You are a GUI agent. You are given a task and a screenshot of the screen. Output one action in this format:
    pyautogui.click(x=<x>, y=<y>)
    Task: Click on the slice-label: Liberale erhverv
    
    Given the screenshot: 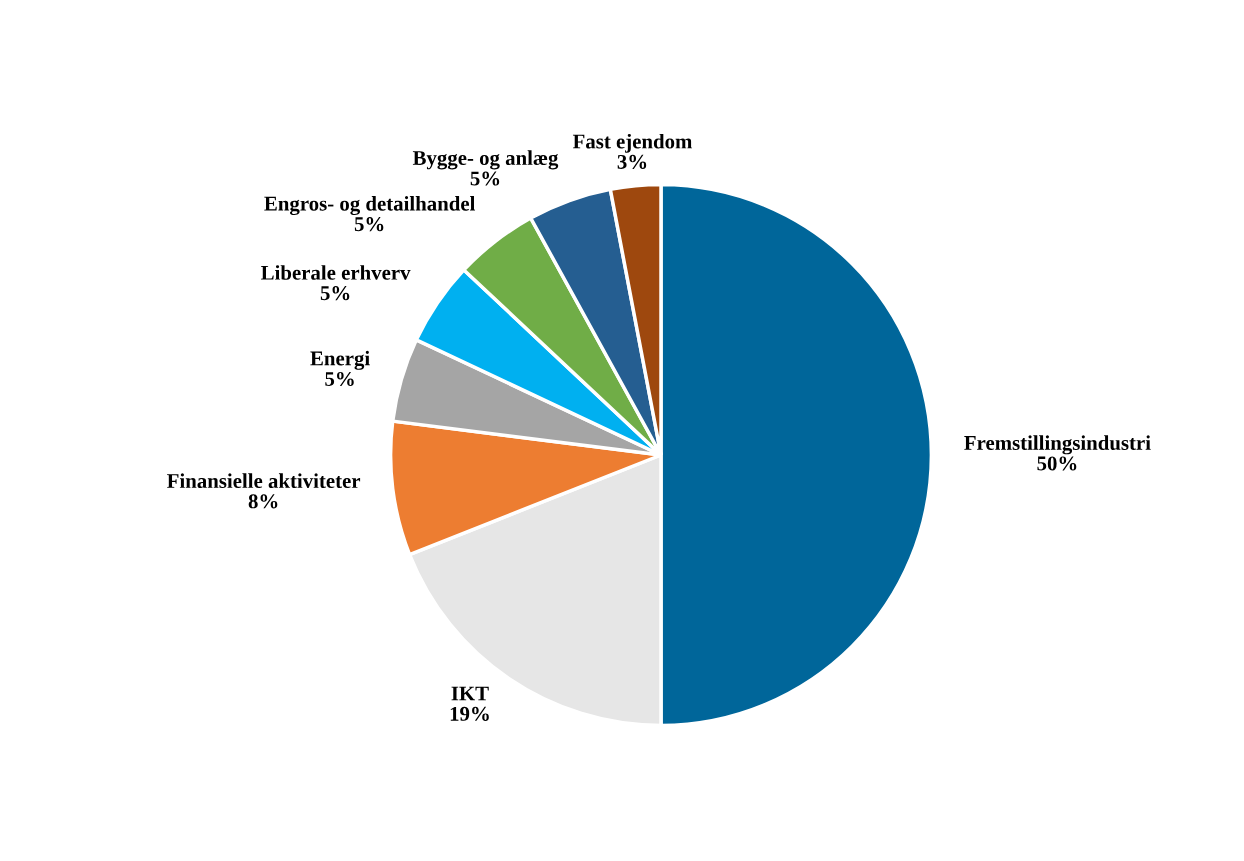 What is the action you would take?
    pyautogui.click(x=336, y=272)
    